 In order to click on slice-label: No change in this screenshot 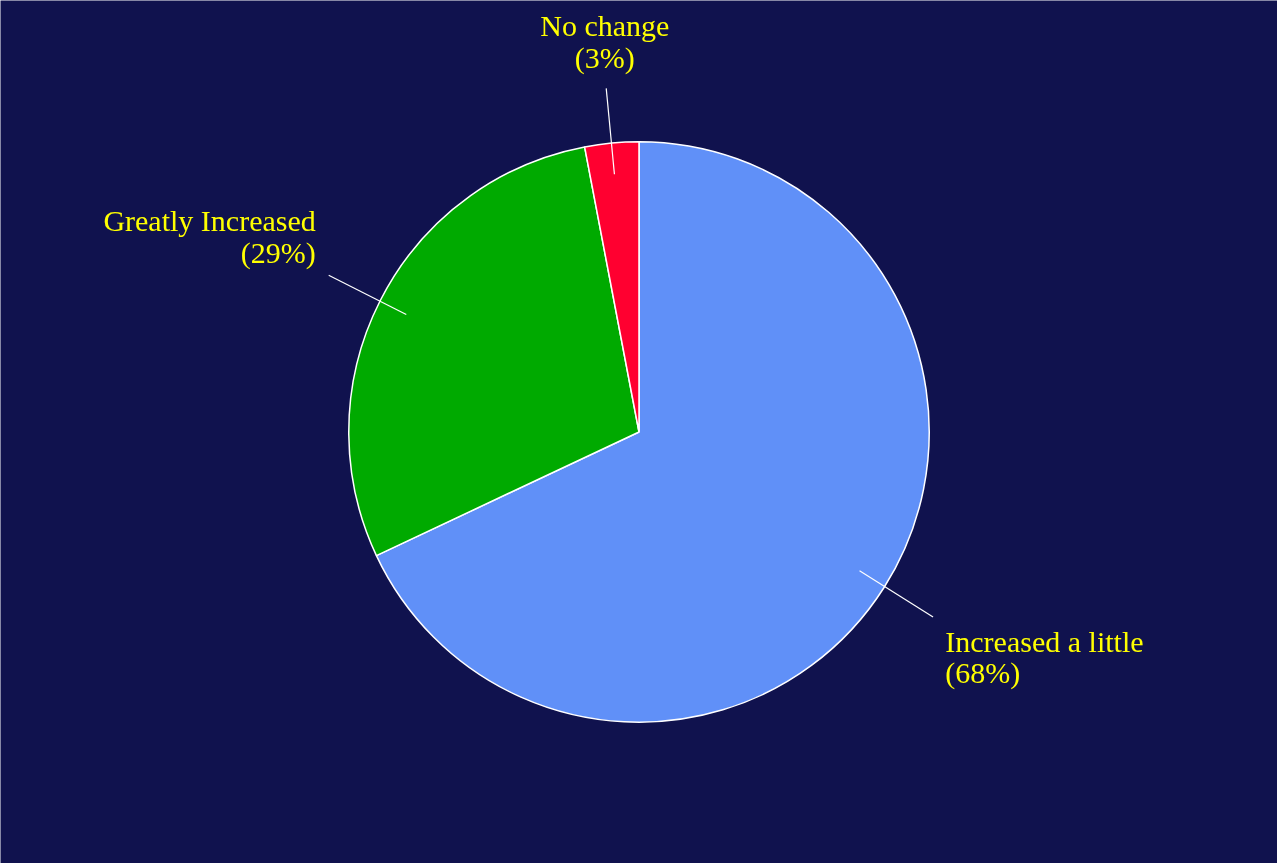, I will do `click(605, 26)`.